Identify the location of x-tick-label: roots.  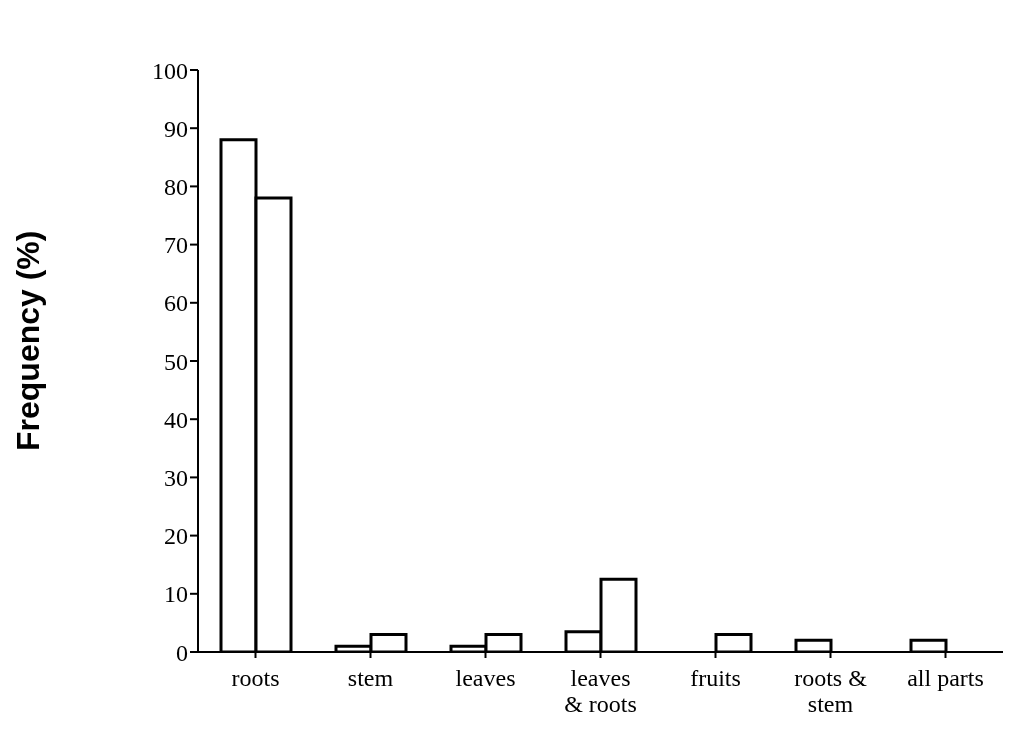
(255, 678).